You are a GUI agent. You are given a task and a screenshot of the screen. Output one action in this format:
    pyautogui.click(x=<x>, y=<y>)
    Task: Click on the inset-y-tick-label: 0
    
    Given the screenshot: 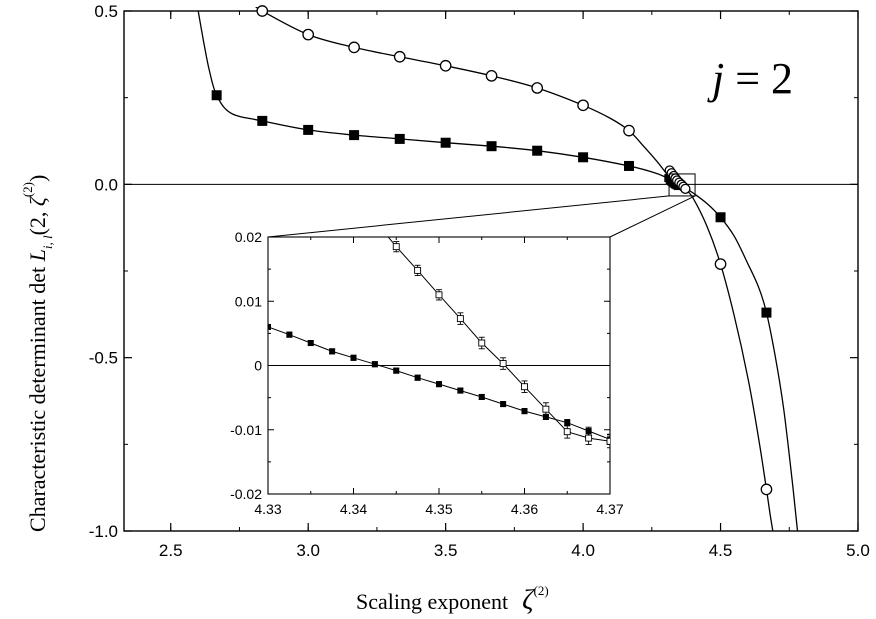 What is the action you would take?
    pyautogui.click(x=258, y=366)
    